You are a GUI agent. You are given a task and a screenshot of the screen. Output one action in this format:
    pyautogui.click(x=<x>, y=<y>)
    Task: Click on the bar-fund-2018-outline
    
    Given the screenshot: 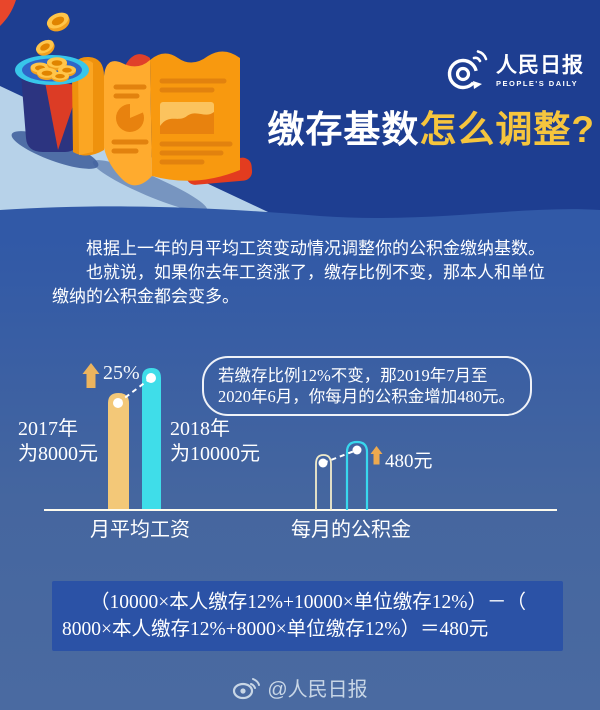 What is the action you would take?
    pyautogui.click(x=357, y=475)
    